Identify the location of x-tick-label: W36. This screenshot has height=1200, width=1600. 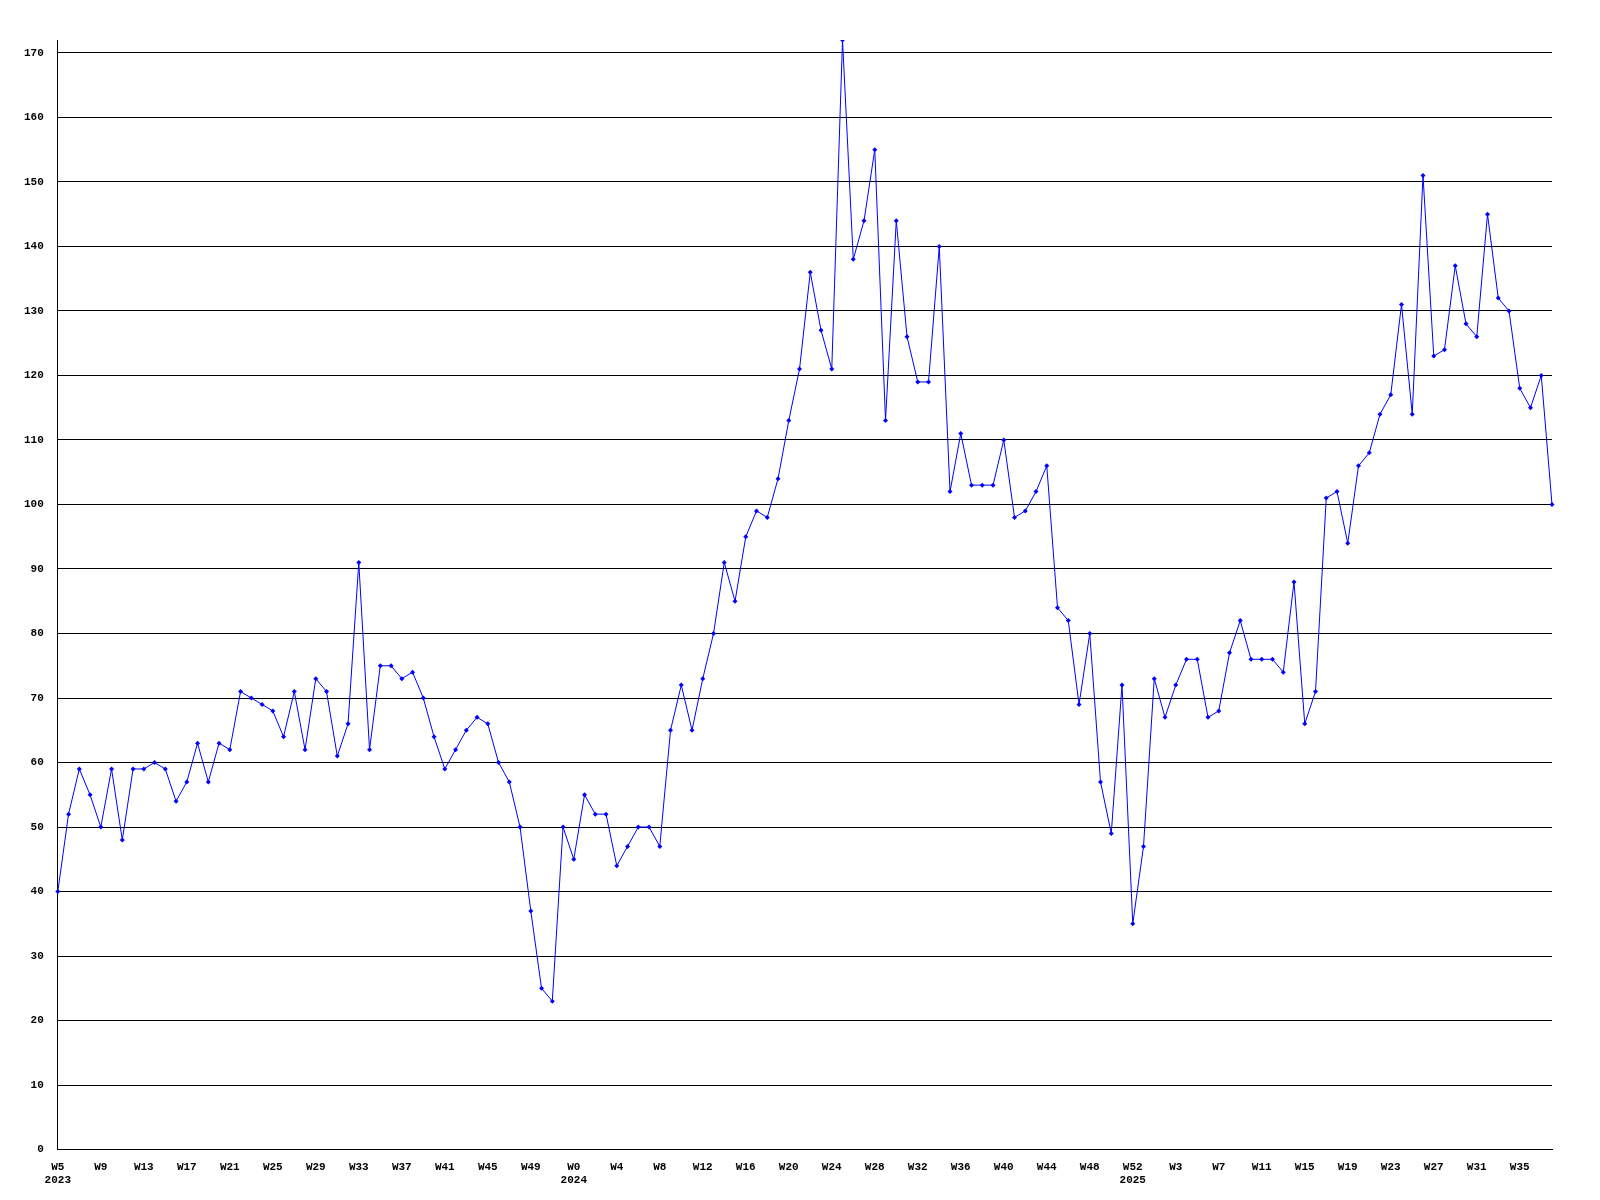
(960, 1166).